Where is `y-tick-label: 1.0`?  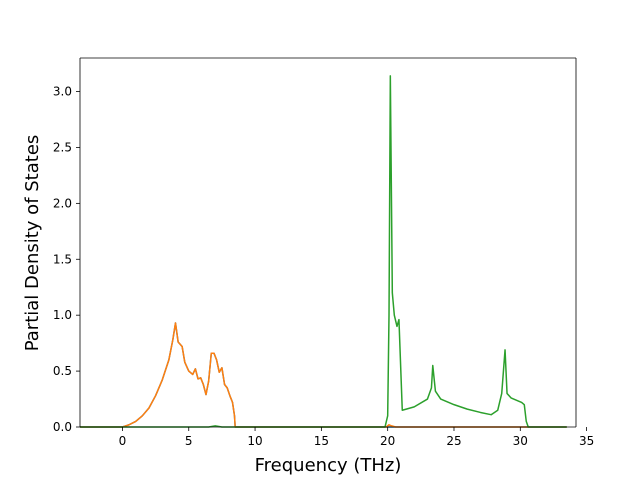
y-tick-label: 1.0 is located at coordinates (62, 315).